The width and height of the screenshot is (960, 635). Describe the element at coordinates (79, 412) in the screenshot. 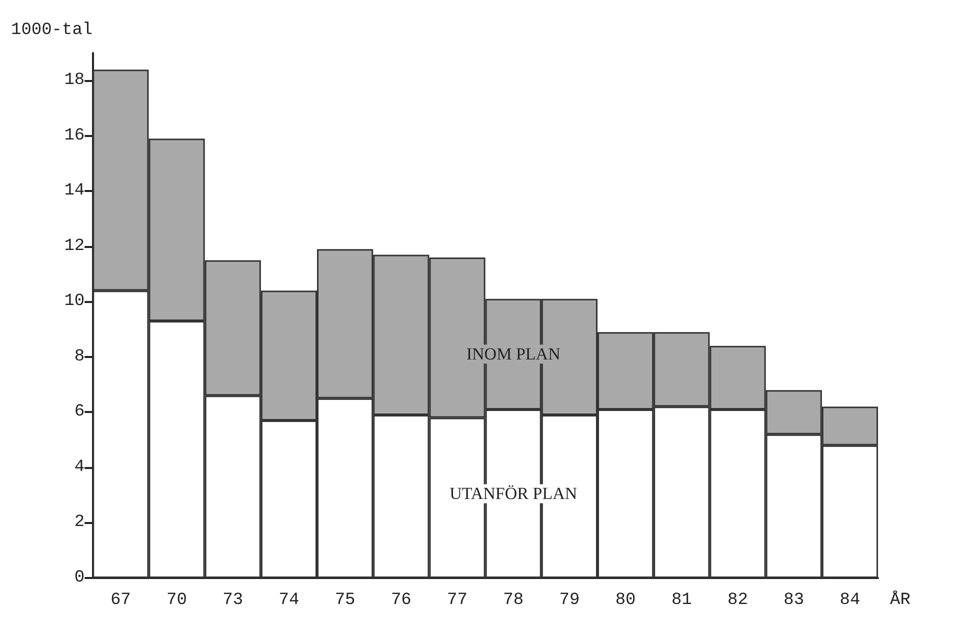

I see `y-tick-label: 6` at that location.